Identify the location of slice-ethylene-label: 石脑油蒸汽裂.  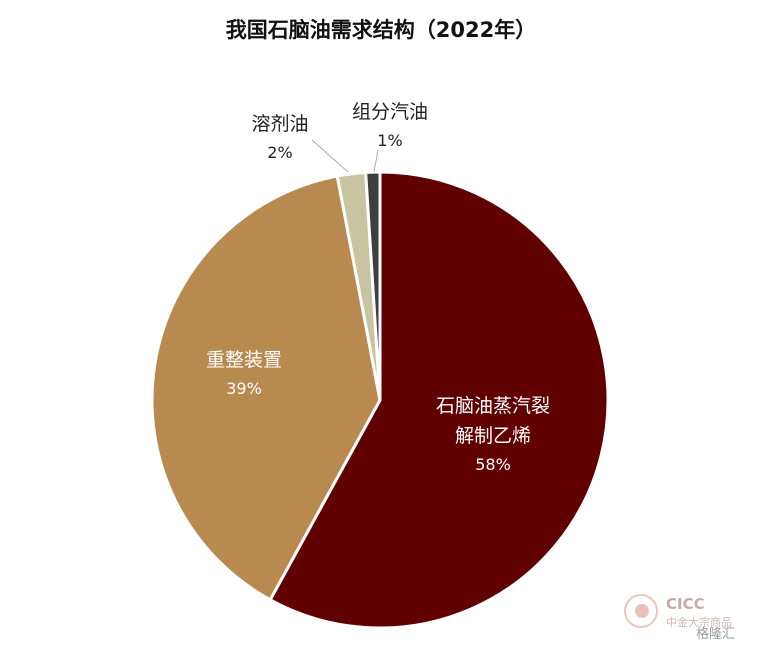
(493, 406).